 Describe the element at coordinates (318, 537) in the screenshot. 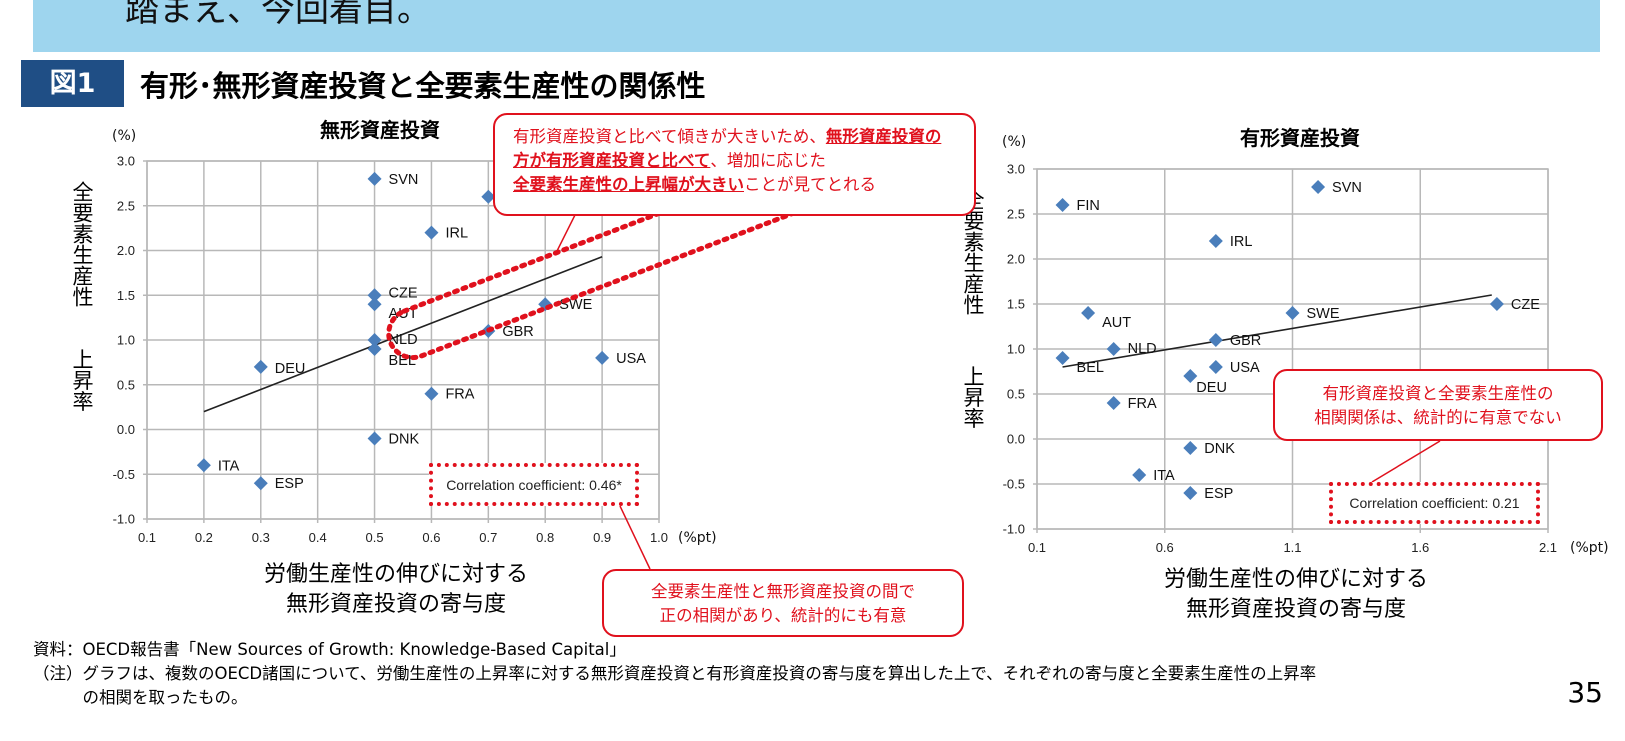

I see `x-tick-label: 0.4` at that location.